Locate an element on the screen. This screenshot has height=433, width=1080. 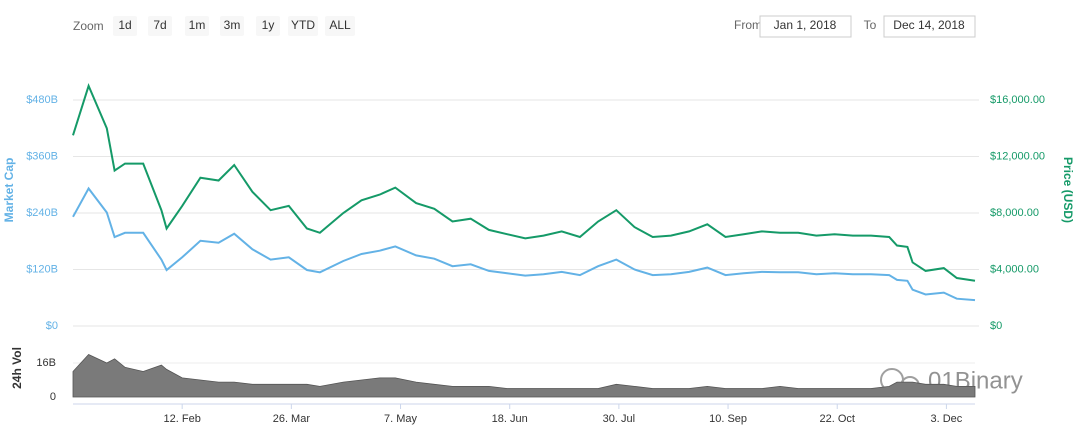
zoom-button-label: YTD is located at coordinates (303, 25).